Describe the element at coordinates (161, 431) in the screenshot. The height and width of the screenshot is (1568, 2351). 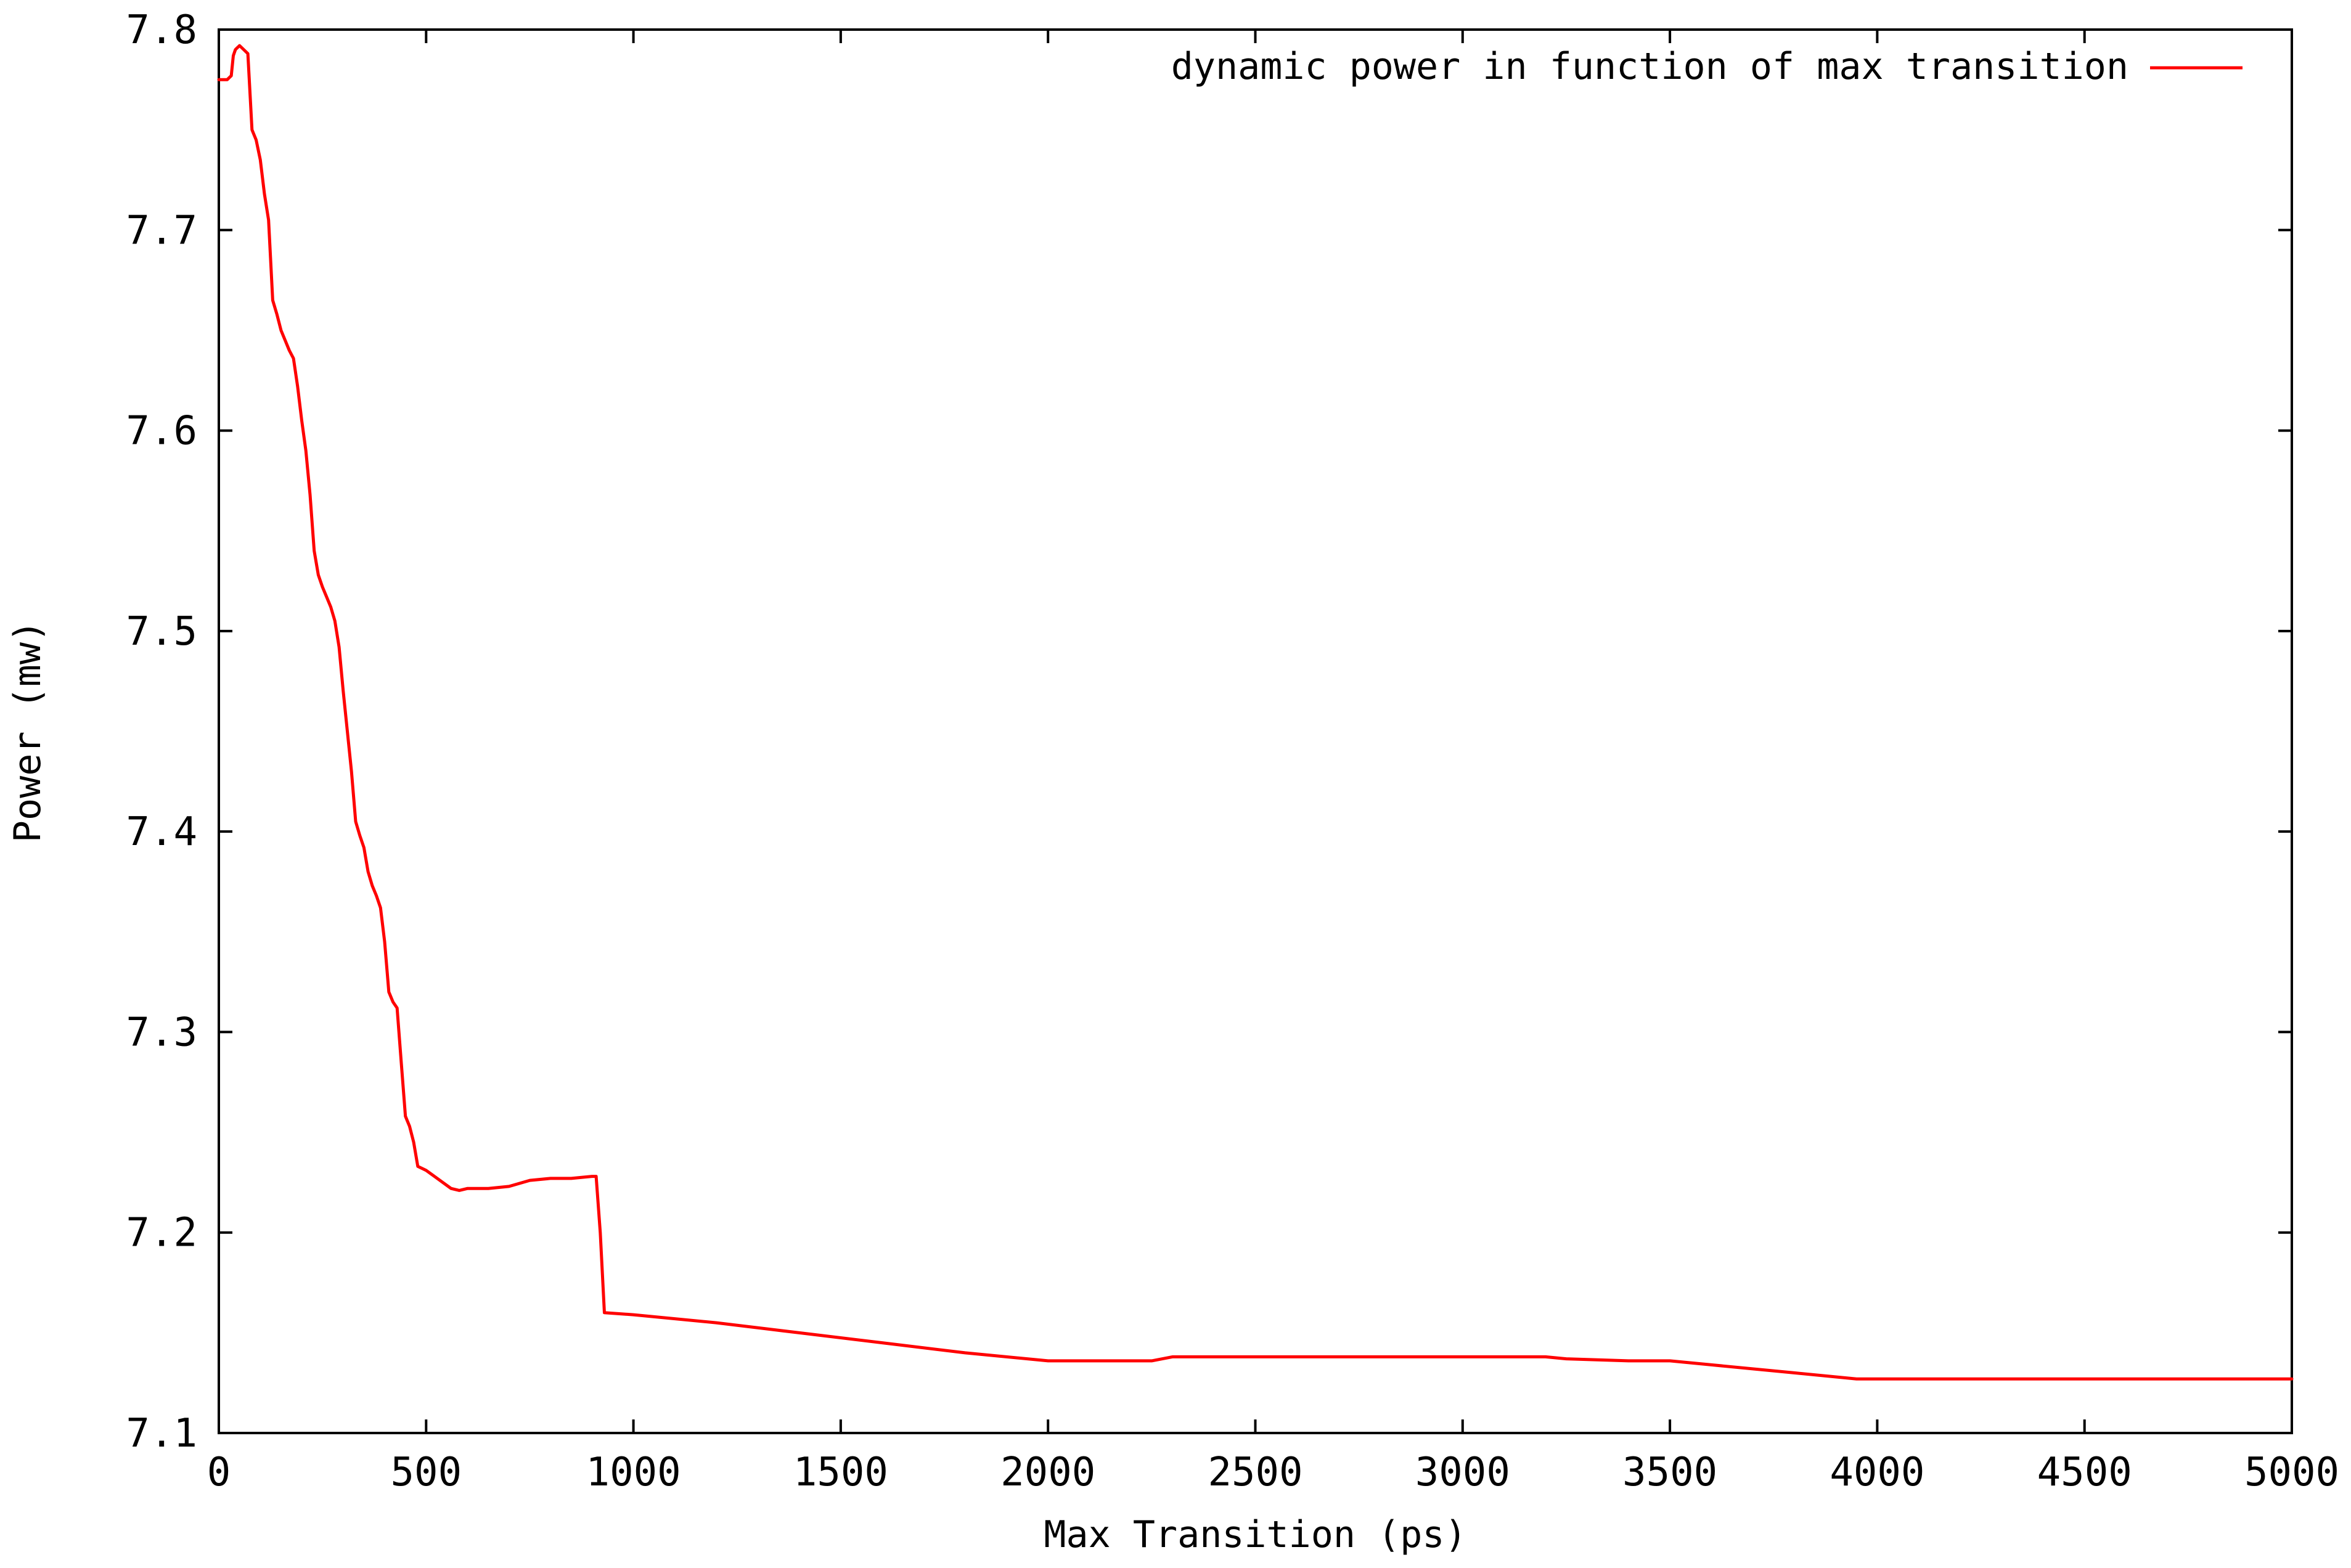
I see `y-tick-label: 7.6` at that location.